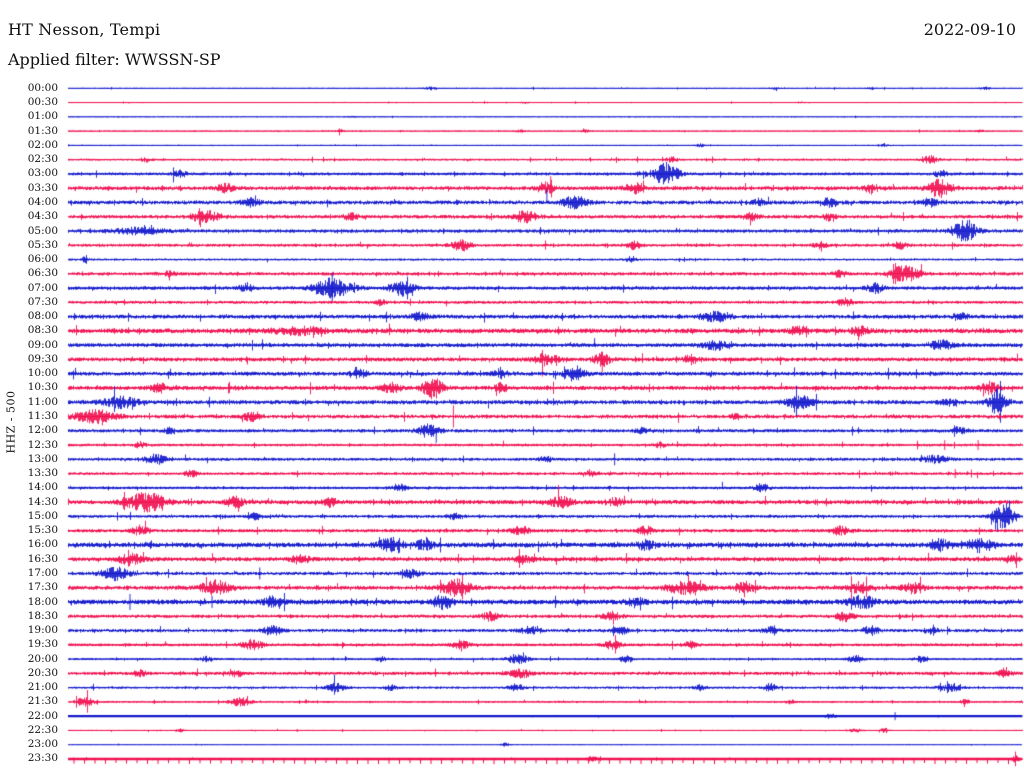  Describe the element at coordinates (42, 487) in the screenshot. I see `trace-time-label: 14:00` at that location.